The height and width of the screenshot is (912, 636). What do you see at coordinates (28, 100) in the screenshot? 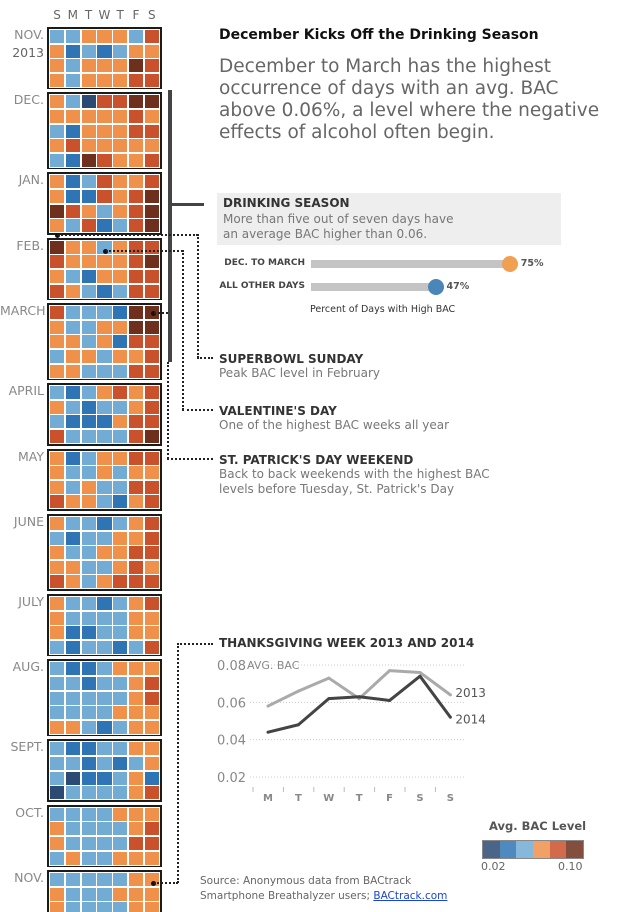
I see `month-label: DEC.` at bounding box center [28, 100].